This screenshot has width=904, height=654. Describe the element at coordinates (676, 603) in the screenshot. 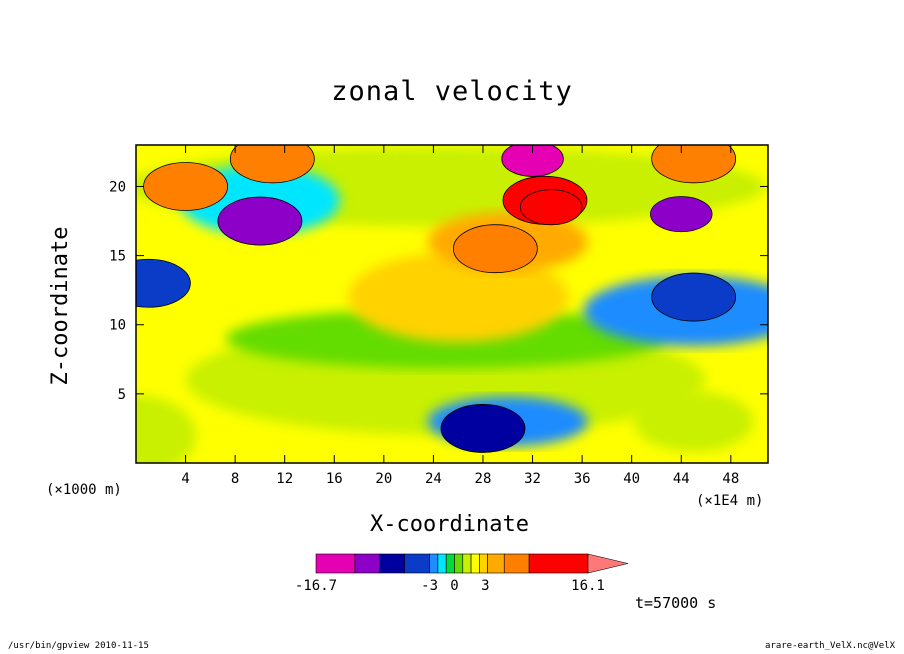

I see `time-label: t=57000 s` at that location.